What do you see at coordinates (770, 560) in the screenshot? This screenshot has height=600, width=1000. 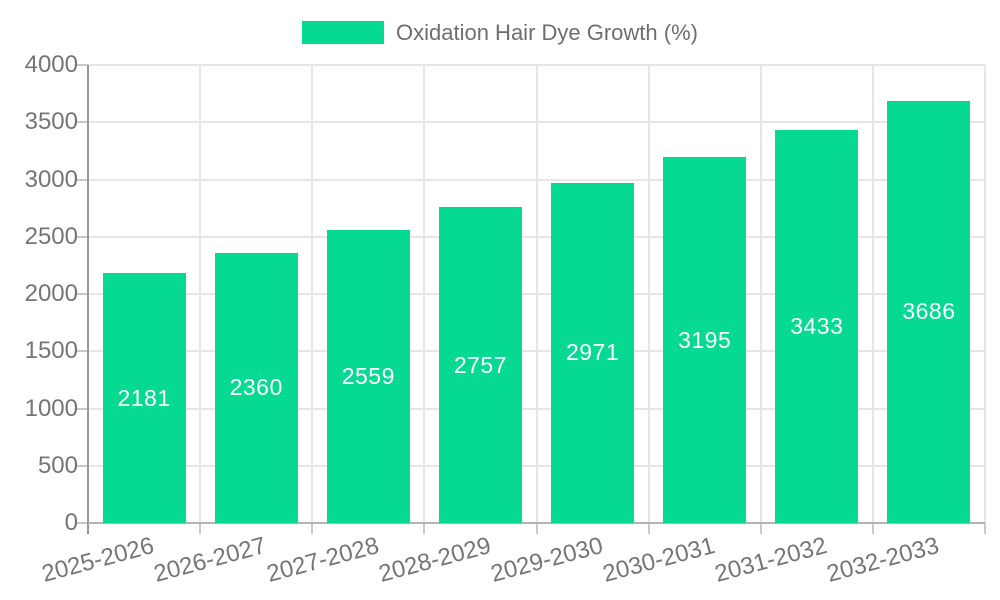 I see `x-tick-label: 2031-2032` at bounding box center [770, 560].